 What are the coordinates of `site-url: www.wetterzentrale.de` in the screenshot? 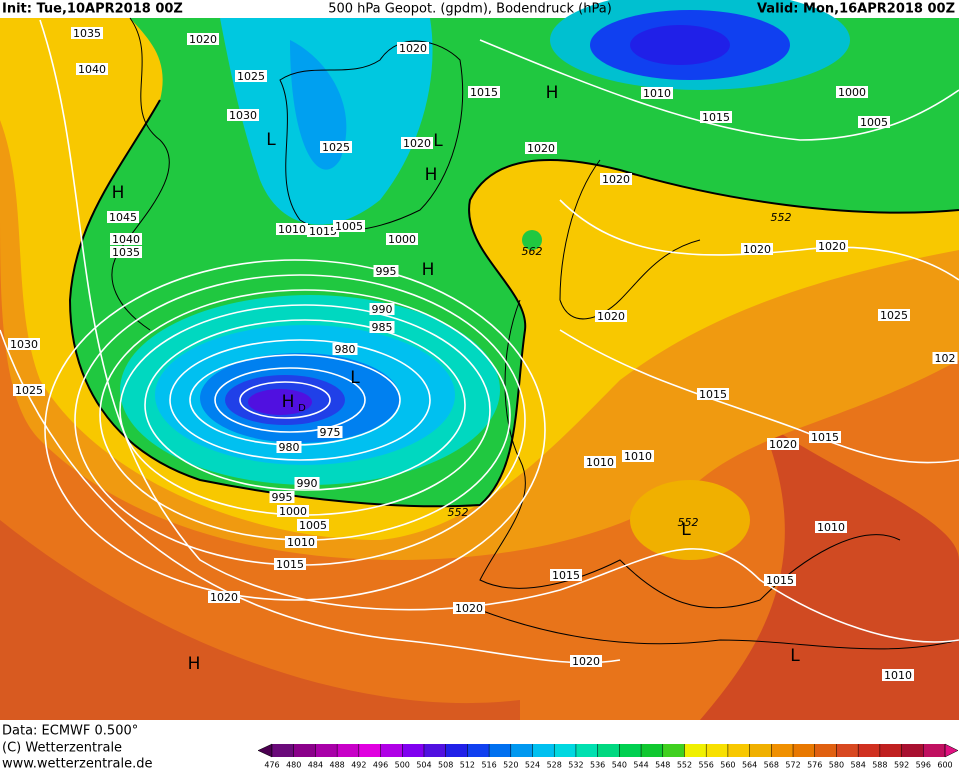 It's located at (77, 764).